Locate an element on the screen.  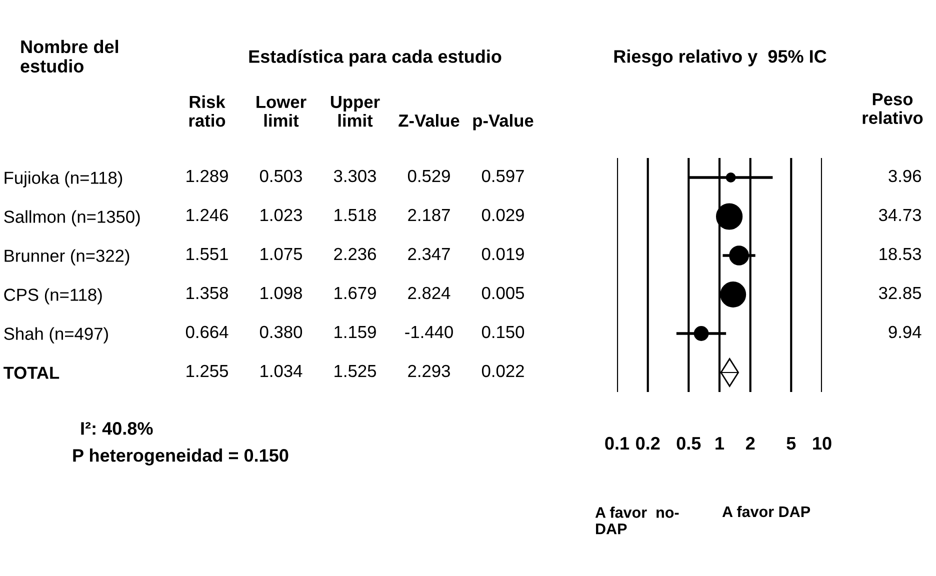
text: 1.098 is located at coordinates (281, 293).